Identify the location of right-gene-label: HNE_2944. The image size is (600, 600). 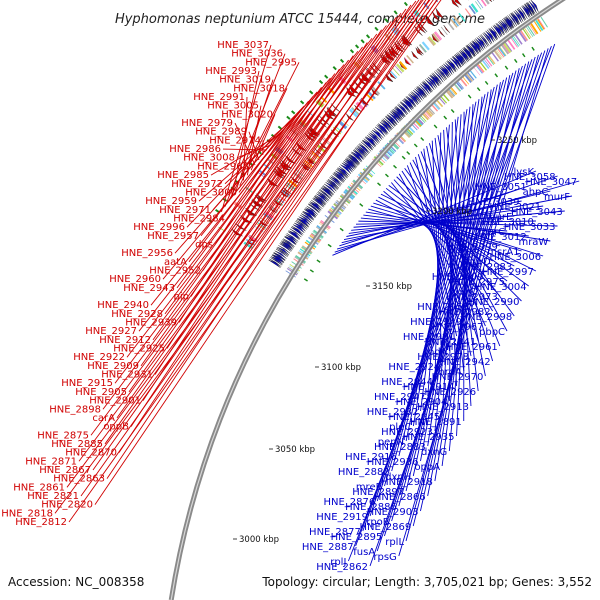
(407, 382).